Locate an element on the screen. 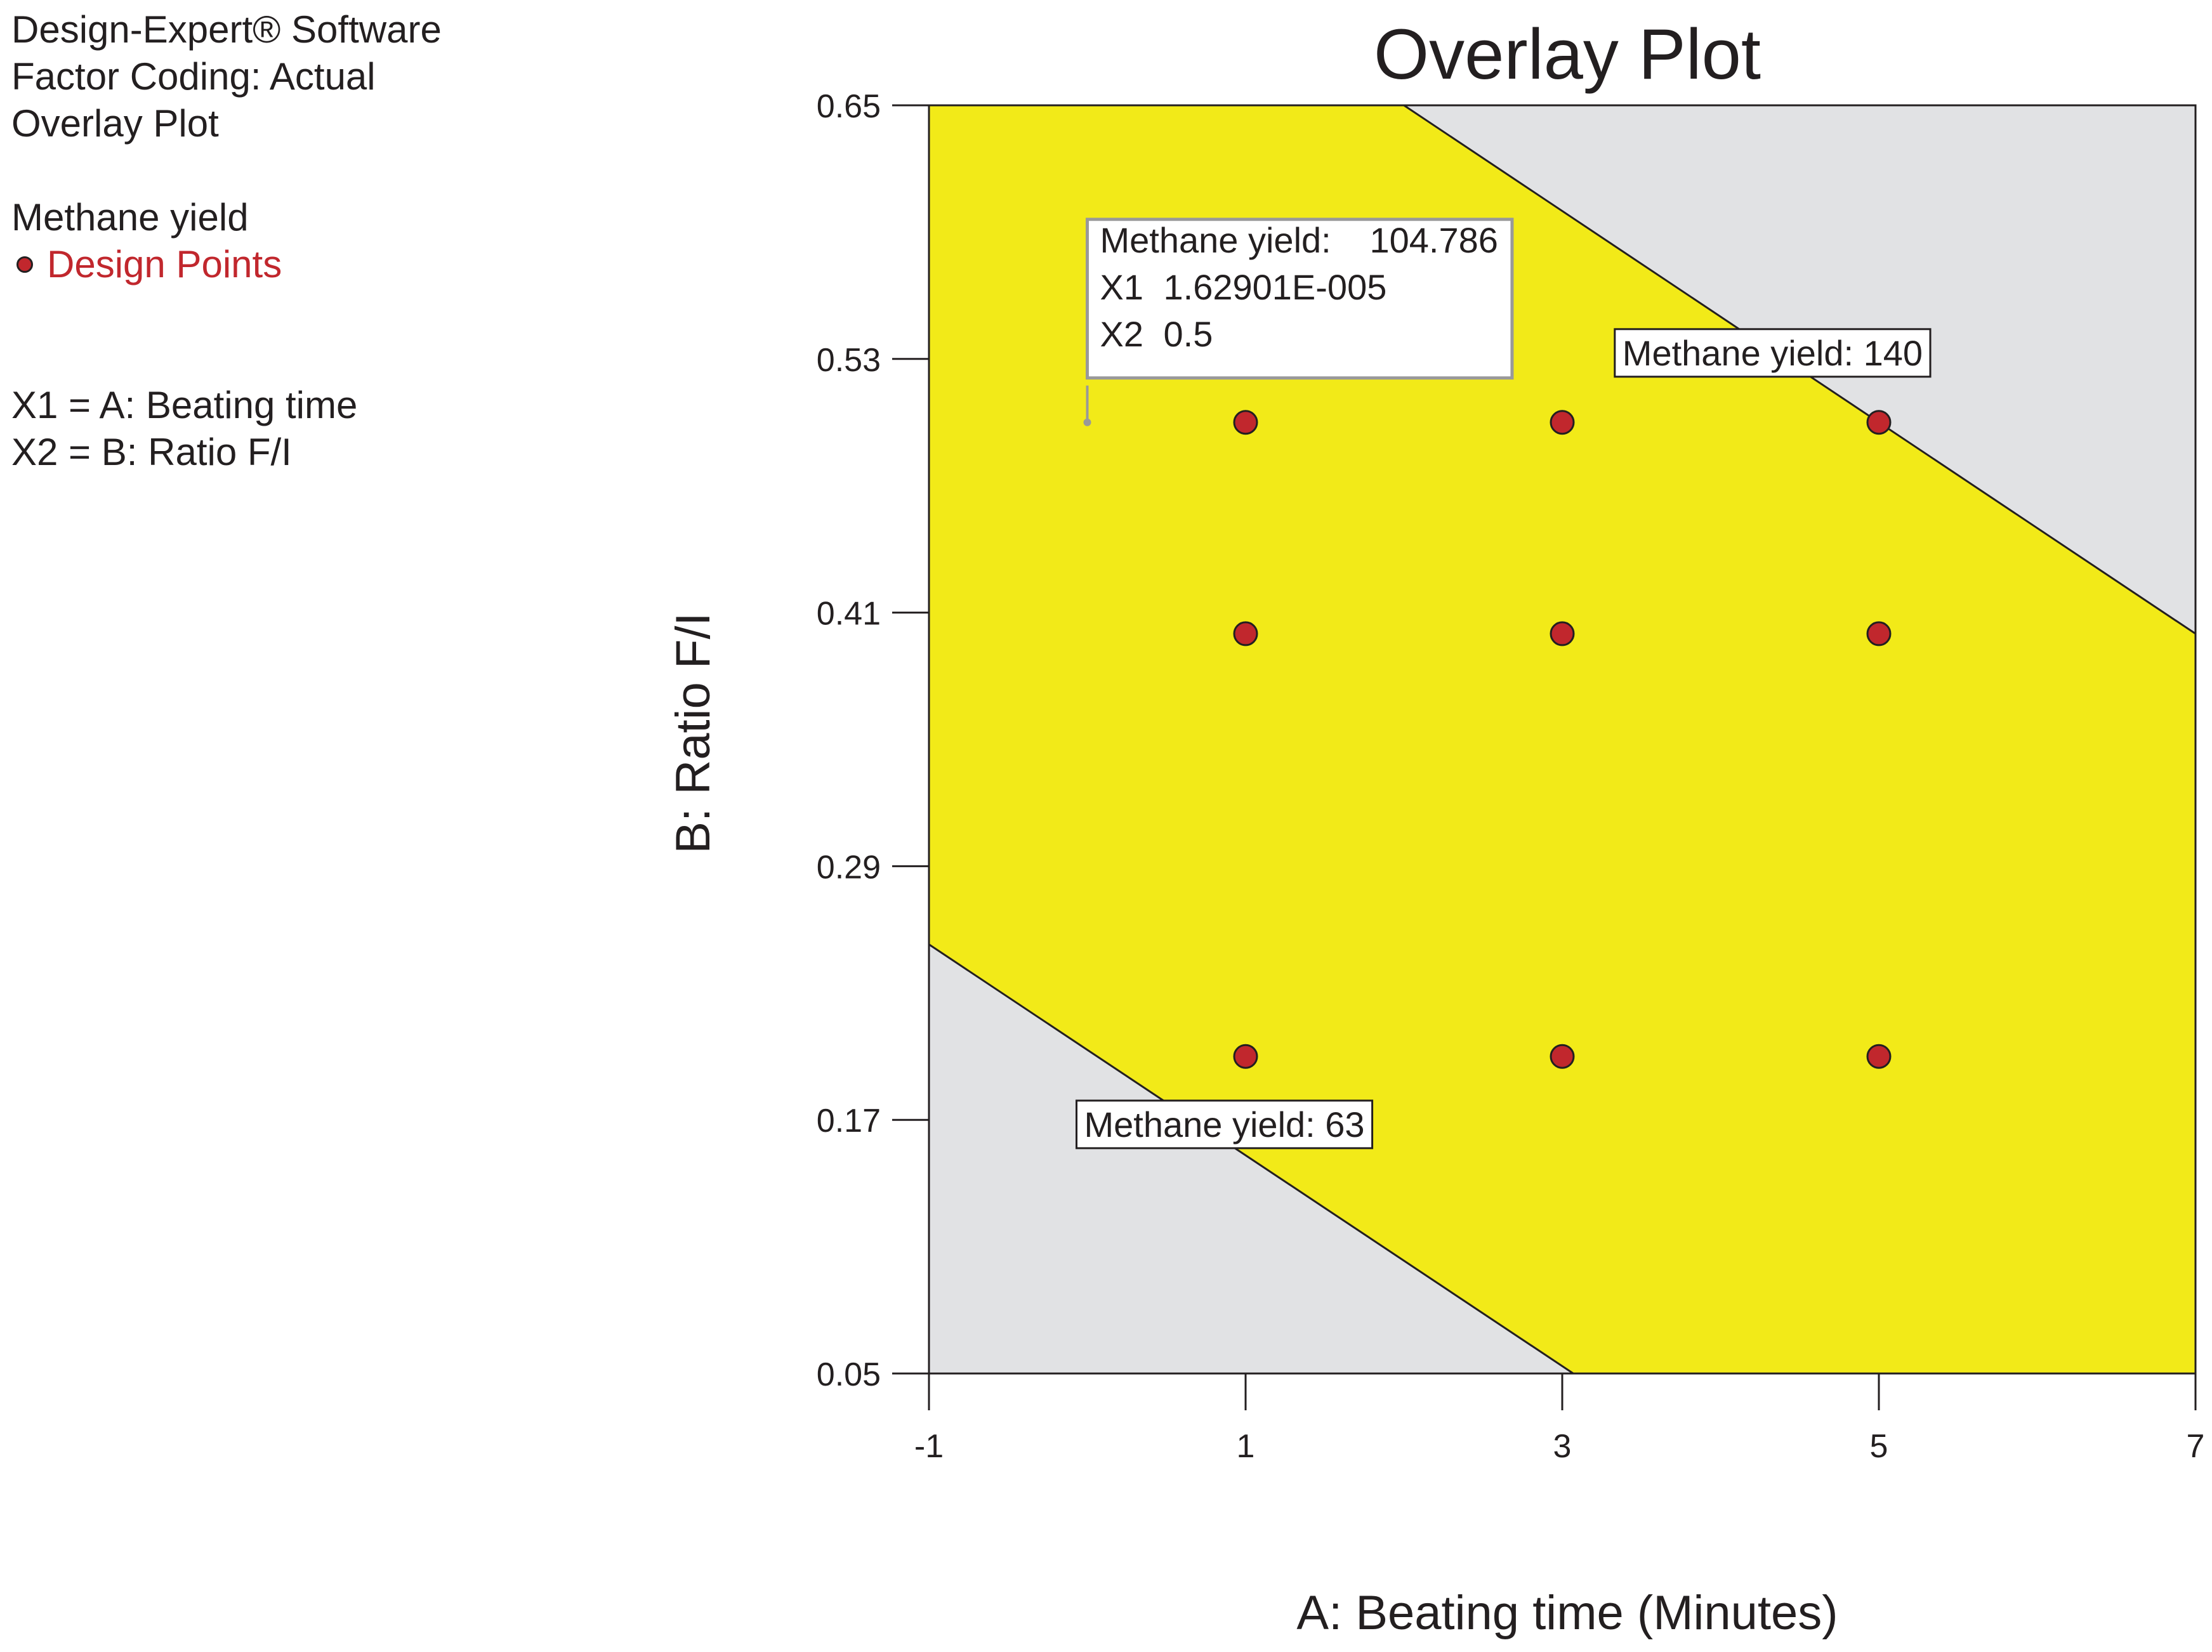 This screenshot has width=2212, height=1652. point-flag-box is located at coordinates (1300, 299).